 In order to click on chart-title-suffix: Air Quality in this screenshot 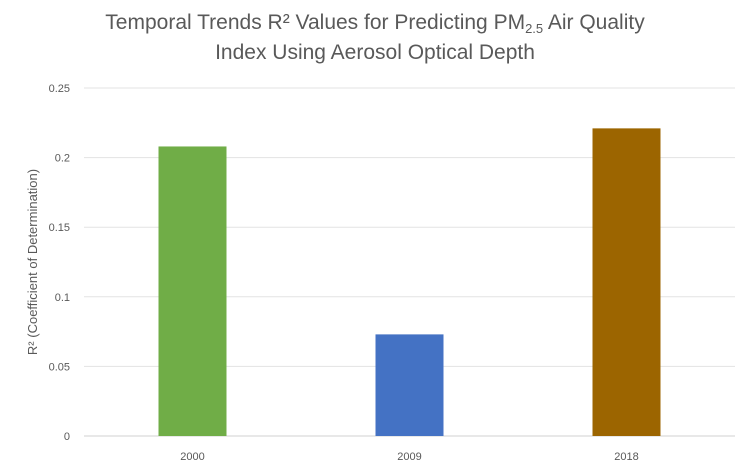, I will do `click(594, 22)`.